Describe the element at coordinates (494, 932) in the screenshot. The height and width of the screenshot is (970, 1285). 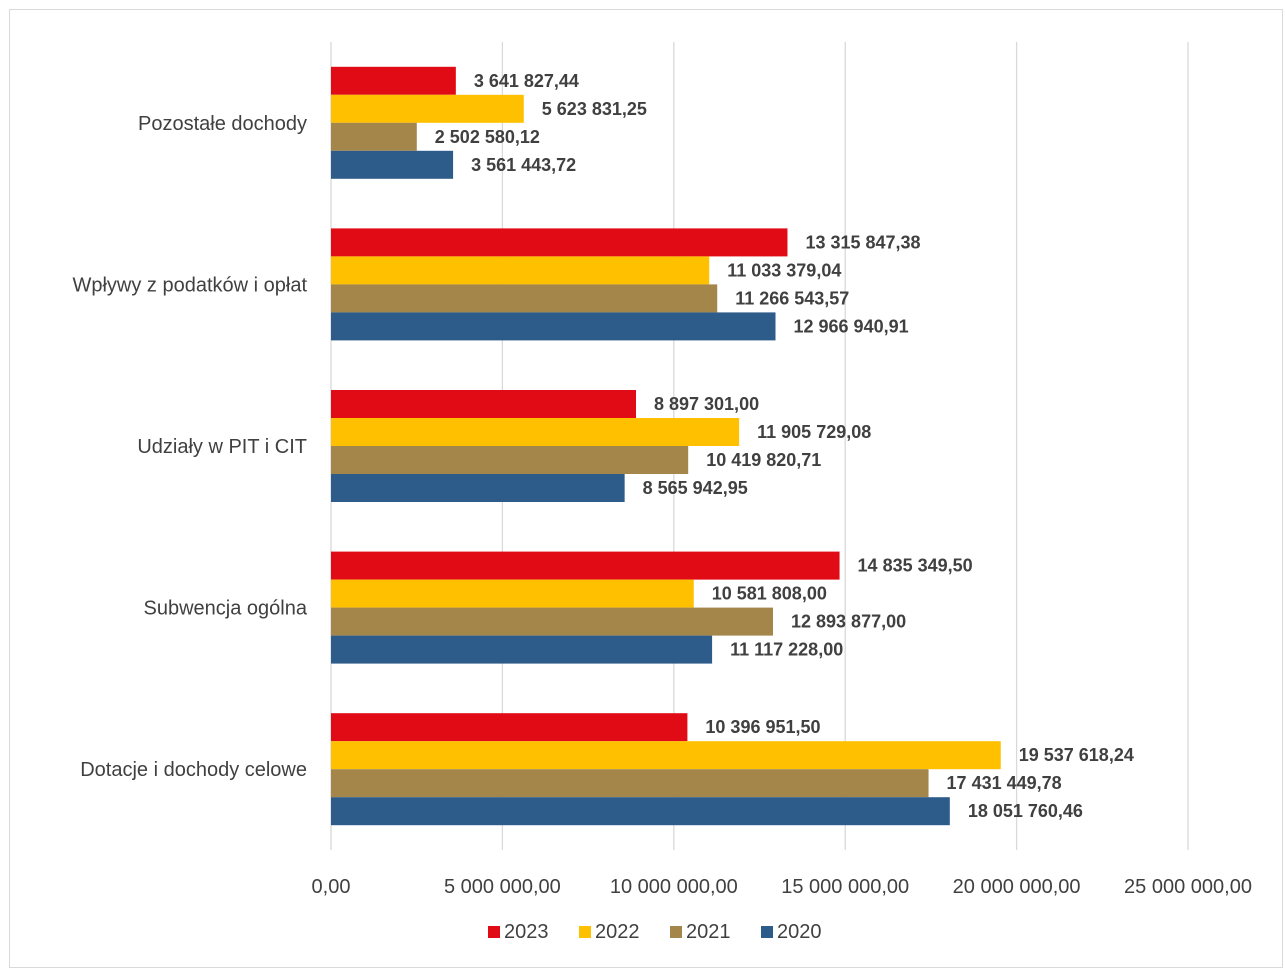
I see `legend-swatch-2023` at that location.